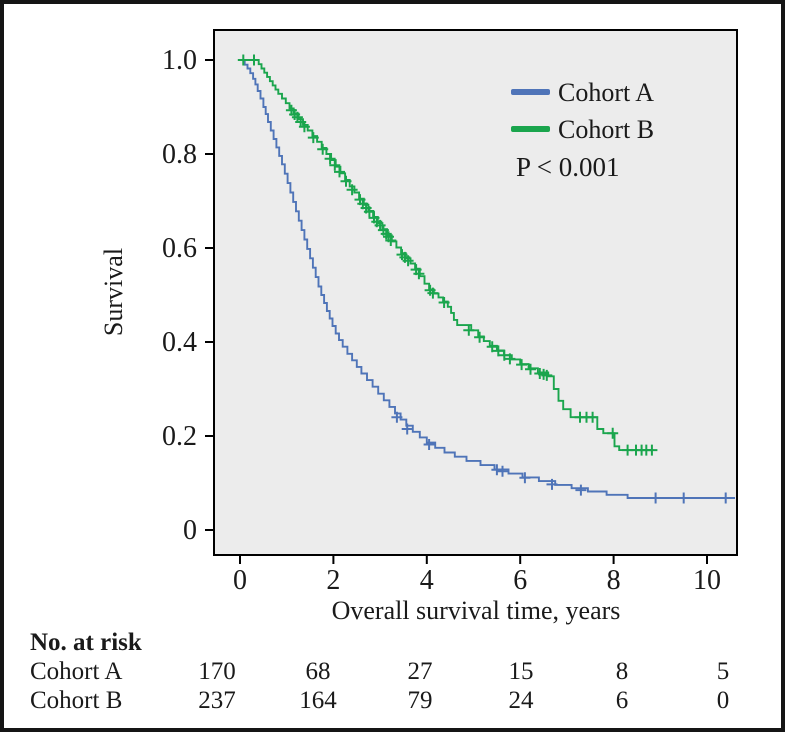 The width and height of the screenshot is (785, 732). What do you see at coordinates (614, 580) in the screenshot?
I see `x-tick-label: 8` at bounding box center [614, 580].